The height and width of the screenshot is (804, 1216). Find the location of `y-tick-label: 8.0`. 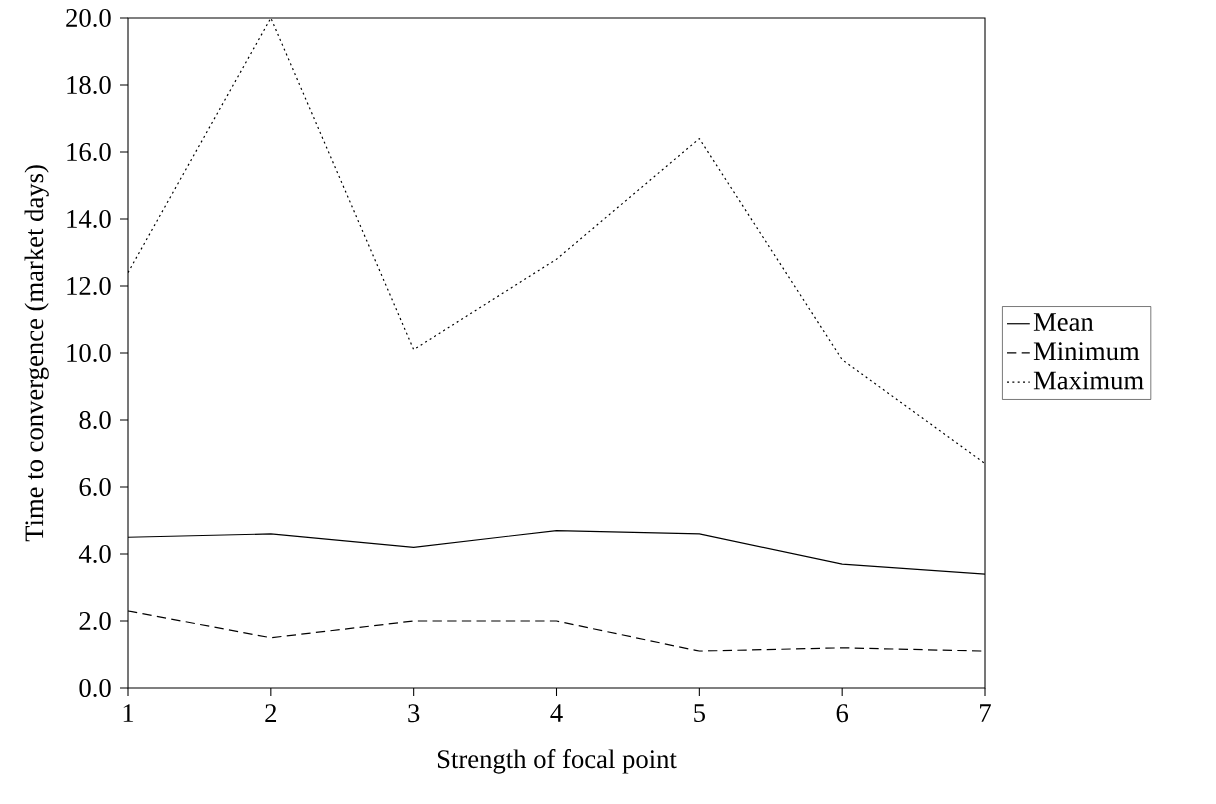

y-tick-label: 8.0 is located at coordinates (95, 420).